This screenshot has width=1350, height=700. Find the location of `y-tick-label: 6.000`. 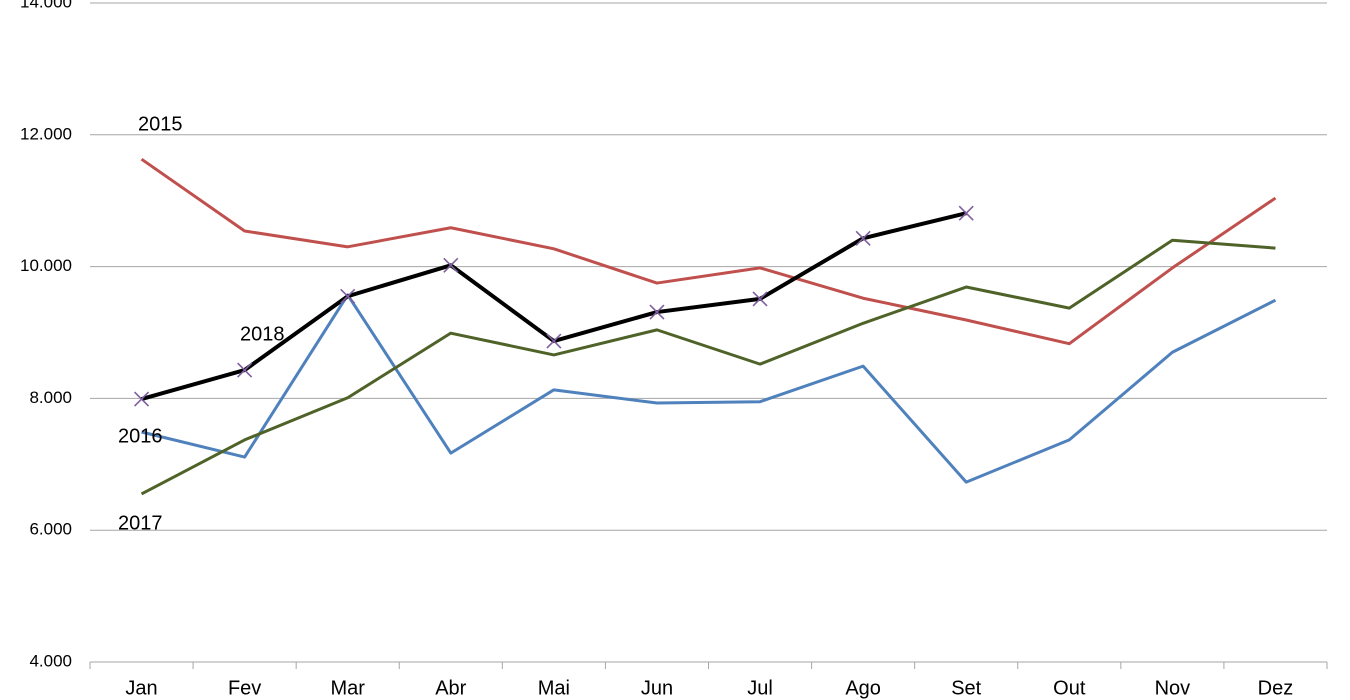

y-tick-label: 6.000 is located at coordinates (50, 529).